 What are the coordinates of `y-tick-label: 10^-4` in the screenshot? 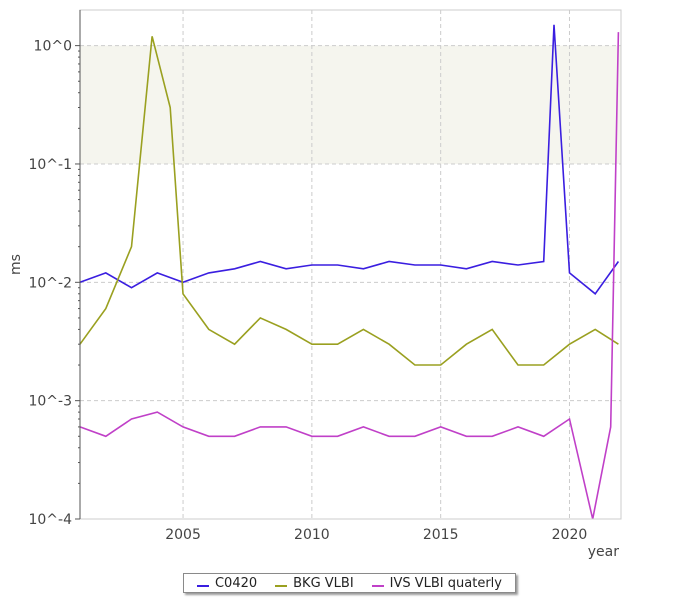 It's located at (50, 520).